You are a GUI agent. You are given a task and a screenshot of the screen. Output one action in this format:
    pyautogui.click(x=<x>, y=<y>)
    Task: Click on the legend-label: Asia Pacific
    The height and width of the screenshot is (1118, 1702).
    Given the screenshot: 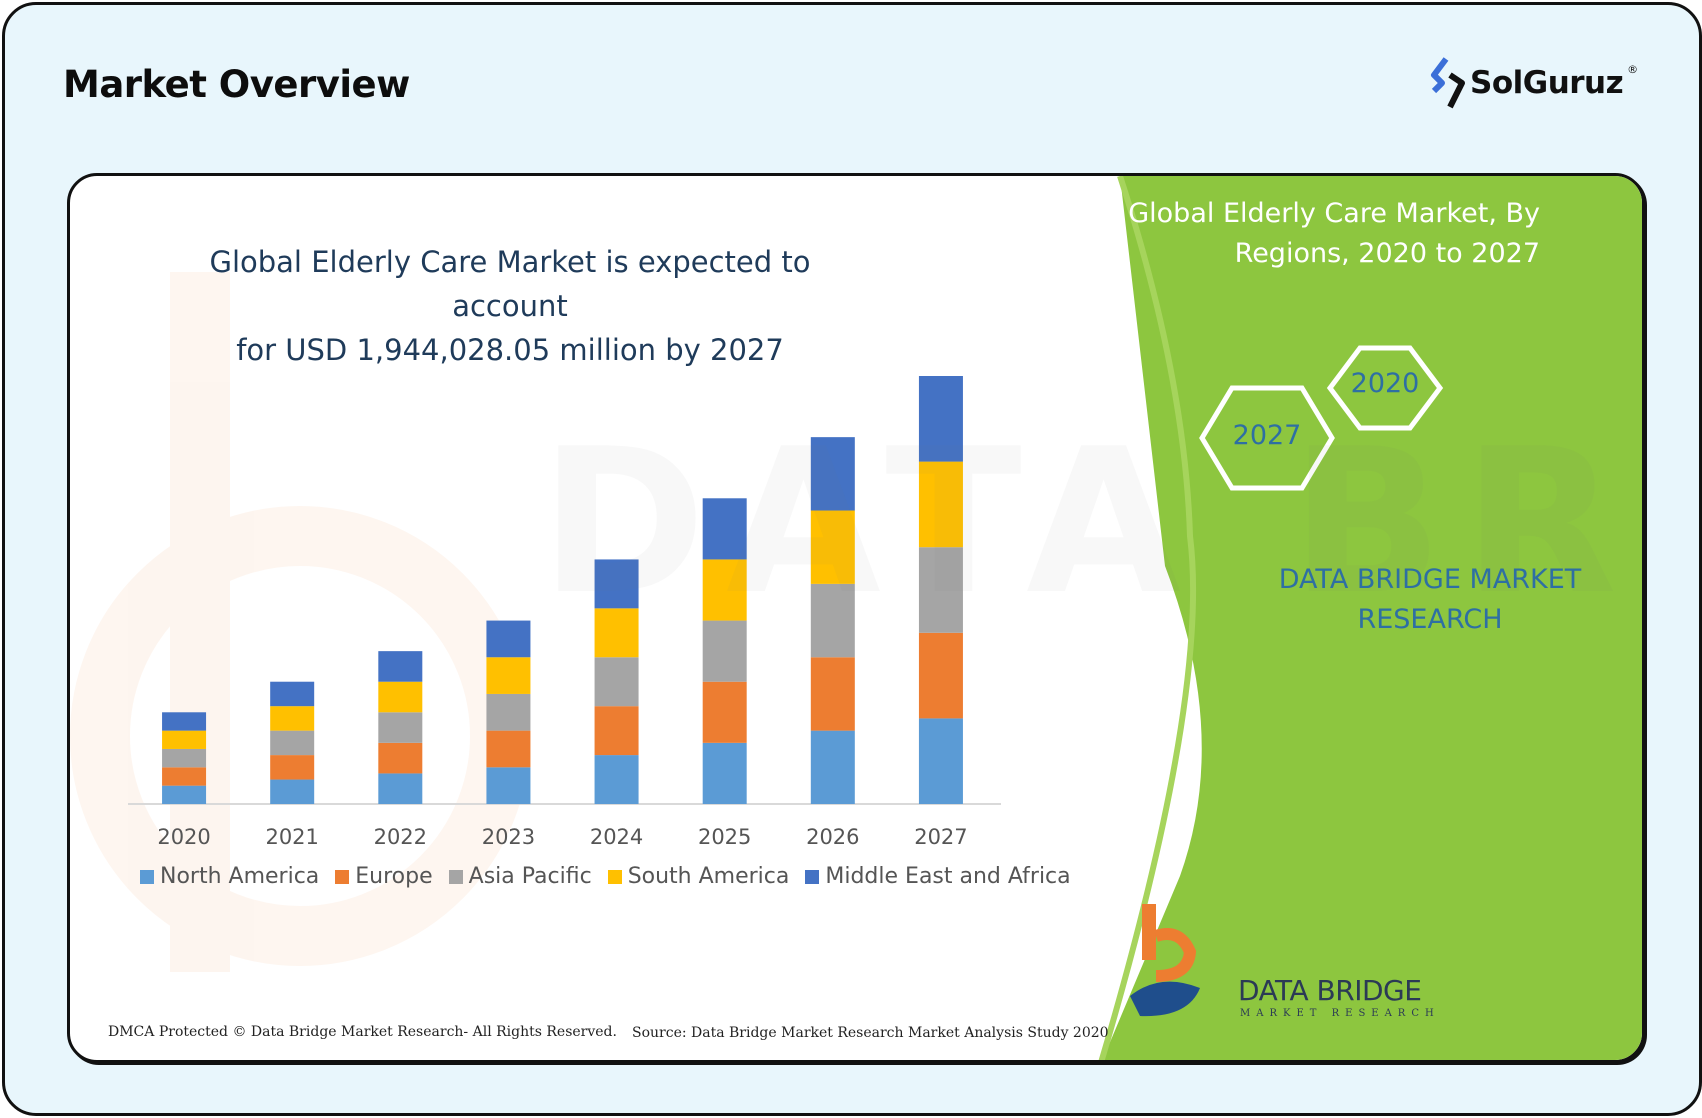 What is the action you would take?
    pyautogui.click(x=530, y=876)
    